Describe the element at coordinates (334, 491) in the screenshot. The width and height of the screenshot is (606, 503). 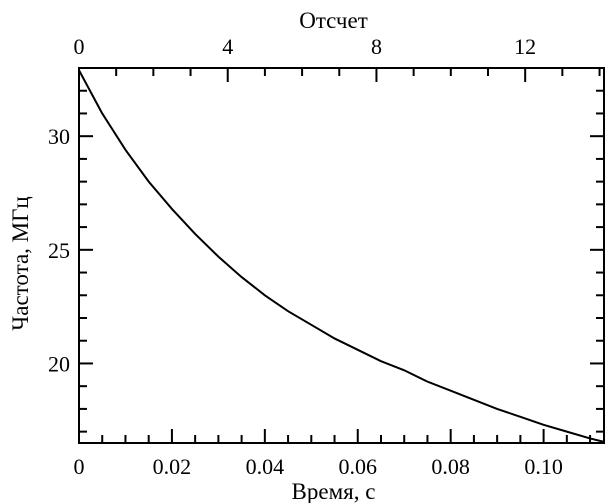
I see `x-axis-label: Время, с` at that location.